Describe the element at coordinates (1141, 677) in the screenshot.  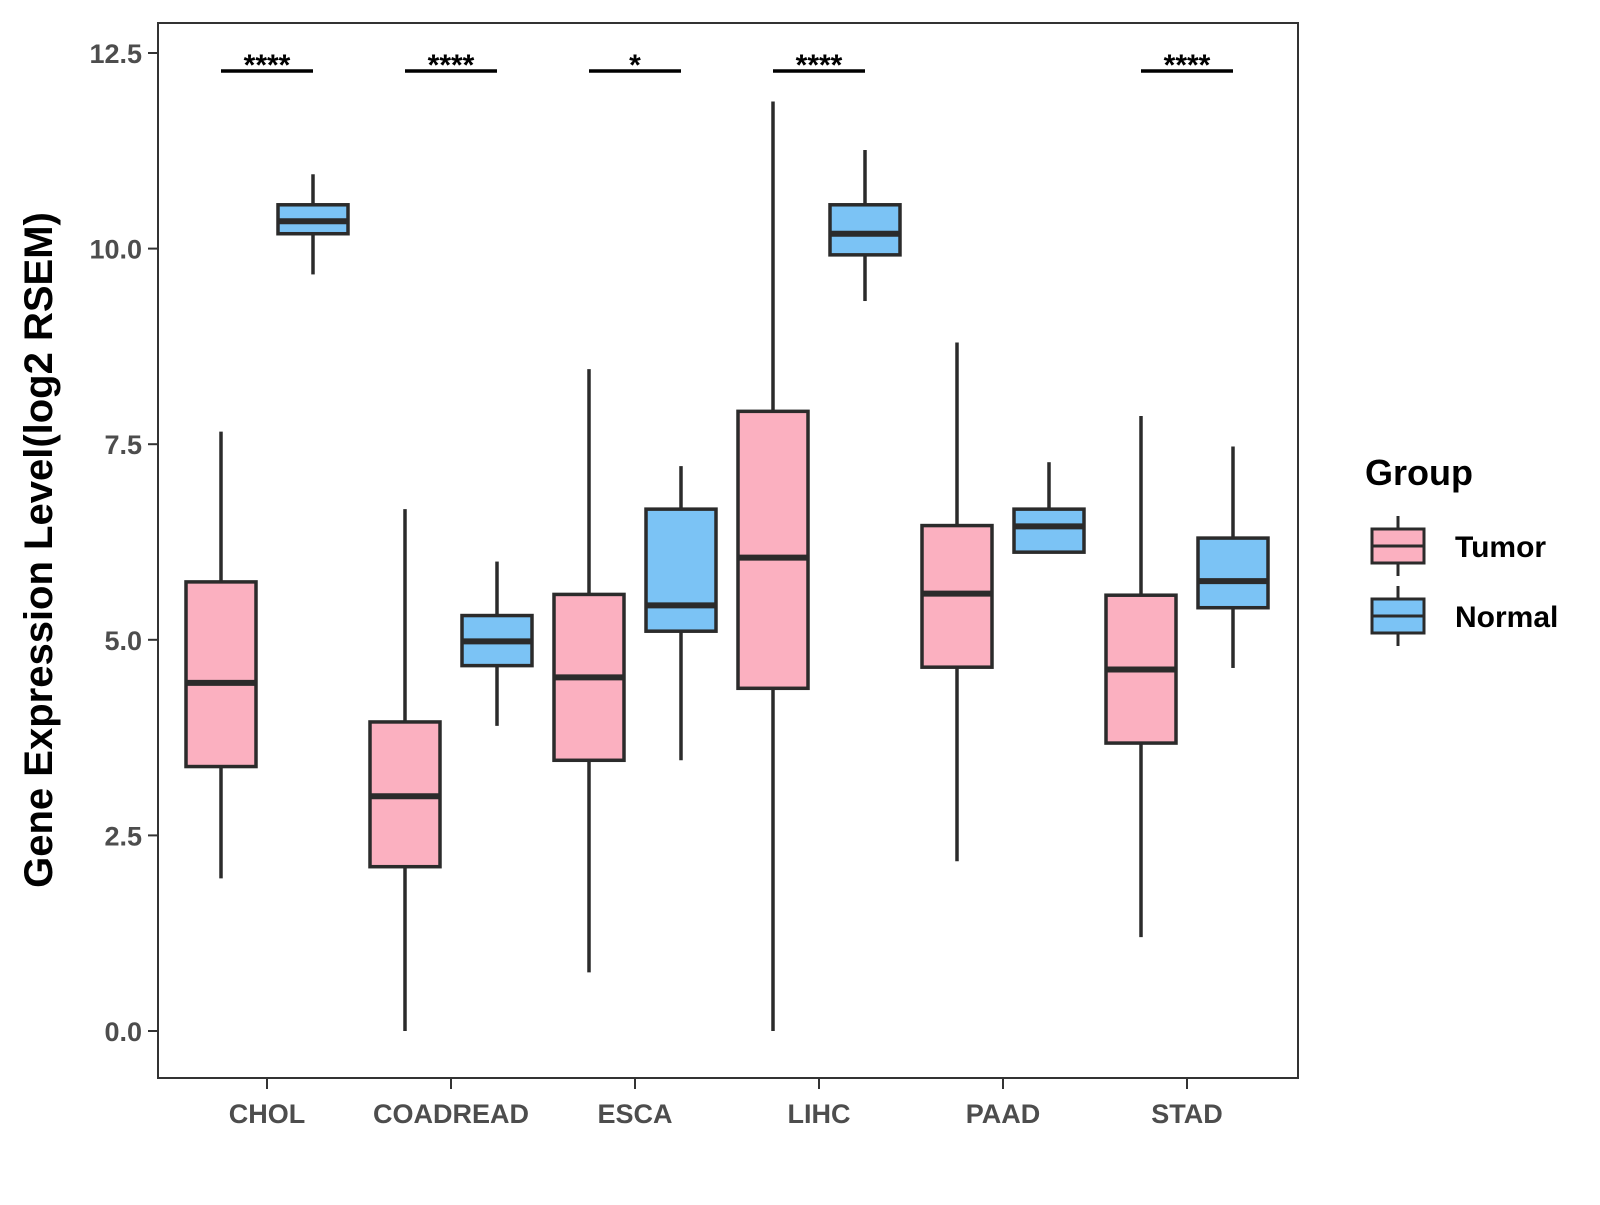
I see `tumor-box-stad` at that location.